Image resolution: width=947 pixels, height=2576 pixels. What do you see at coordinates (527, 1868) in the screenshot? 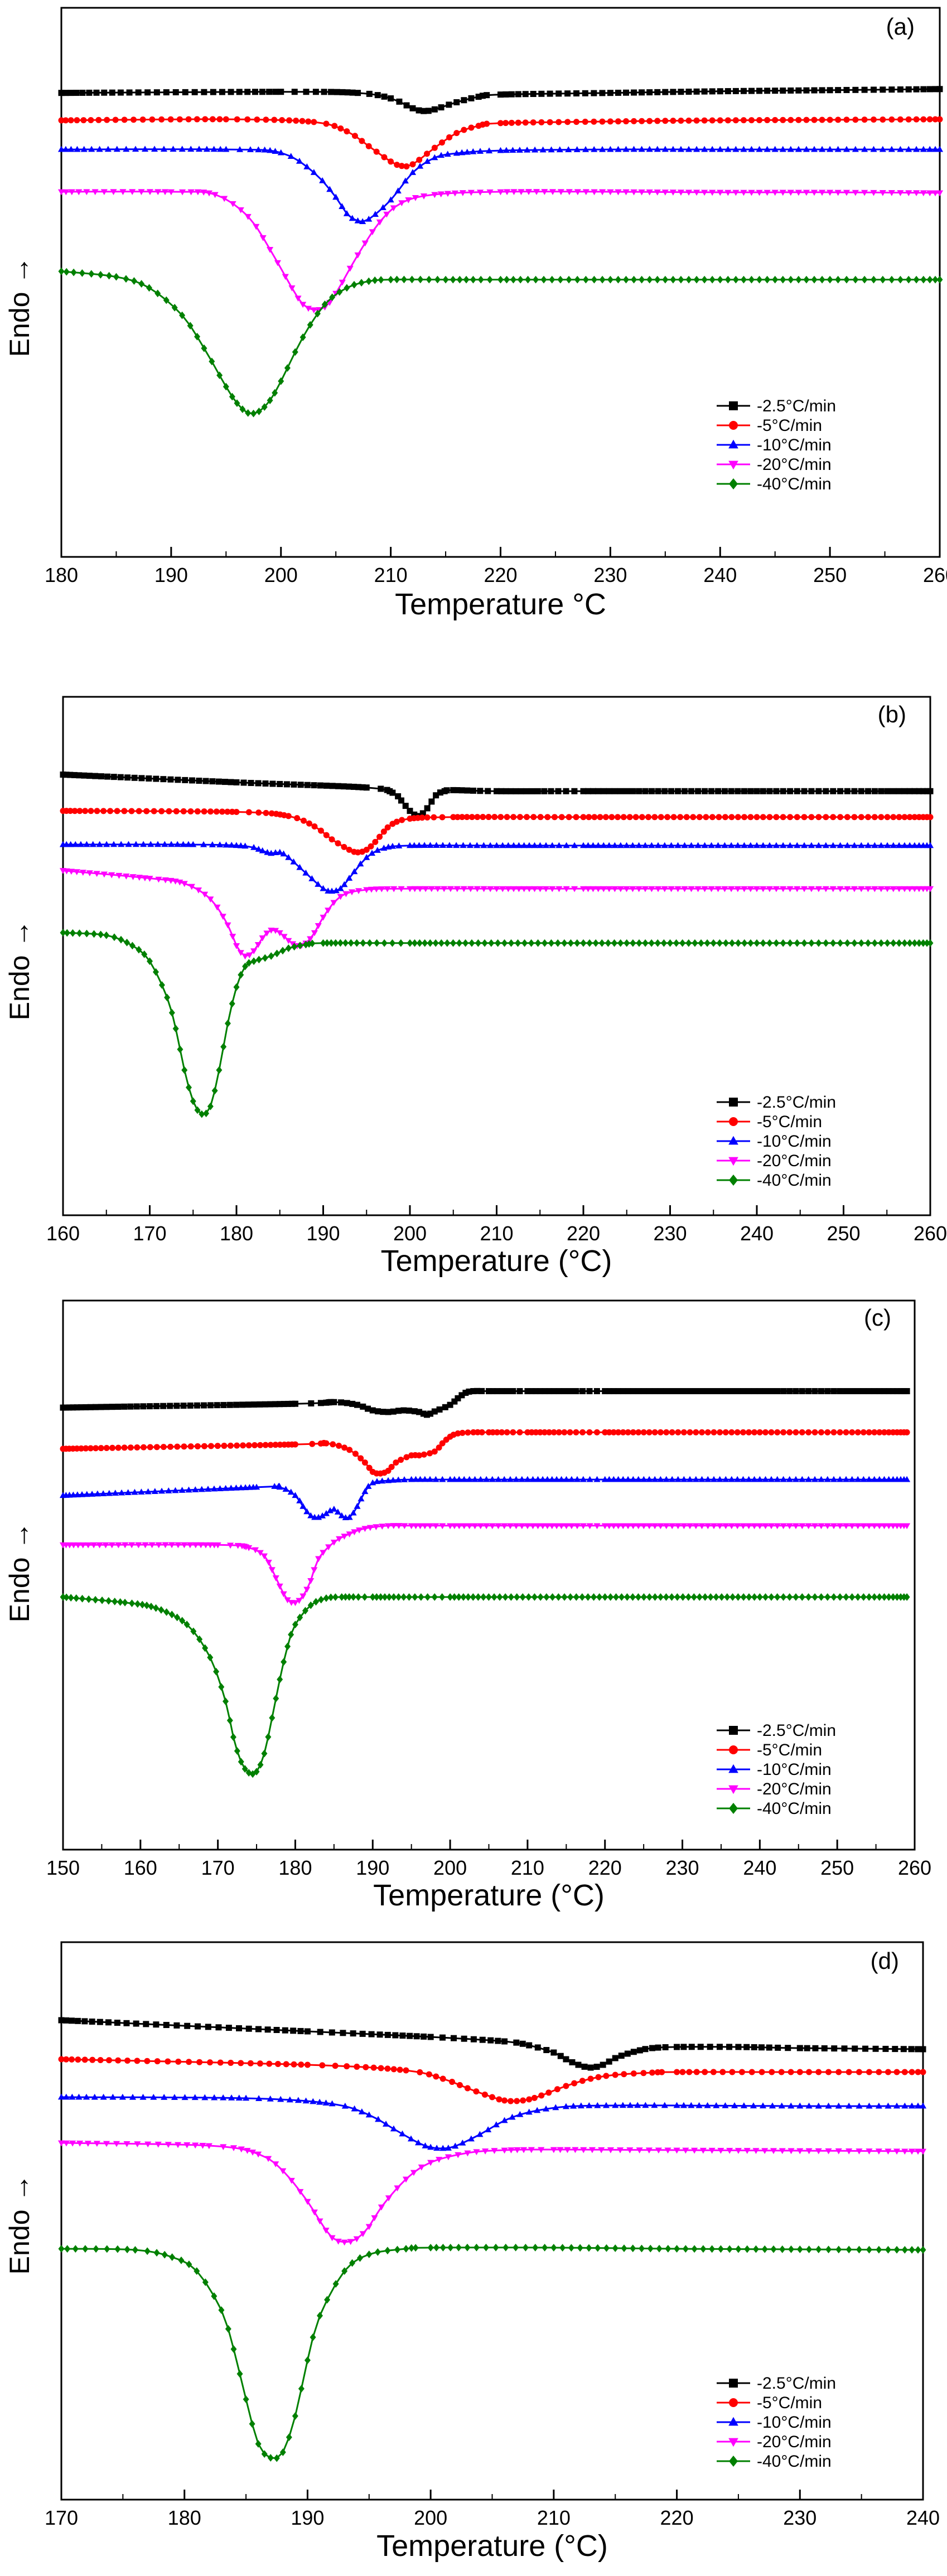
I see `x-tick-label: 210` at bounding box center [527, 1868].